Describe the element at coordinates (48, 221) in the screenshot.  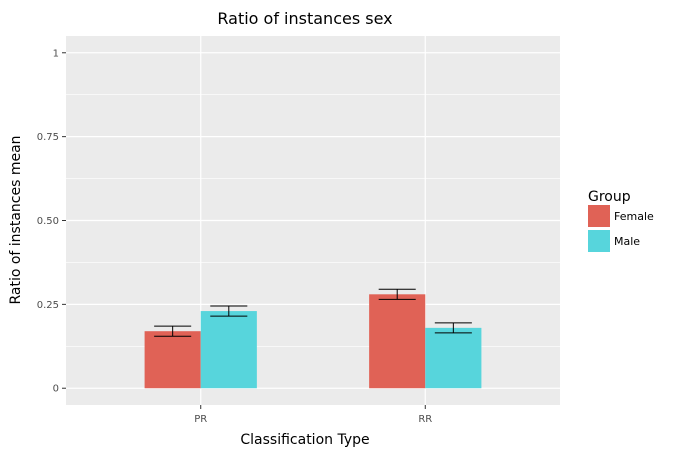
I see `y-tick-label: 0.50` at that location.